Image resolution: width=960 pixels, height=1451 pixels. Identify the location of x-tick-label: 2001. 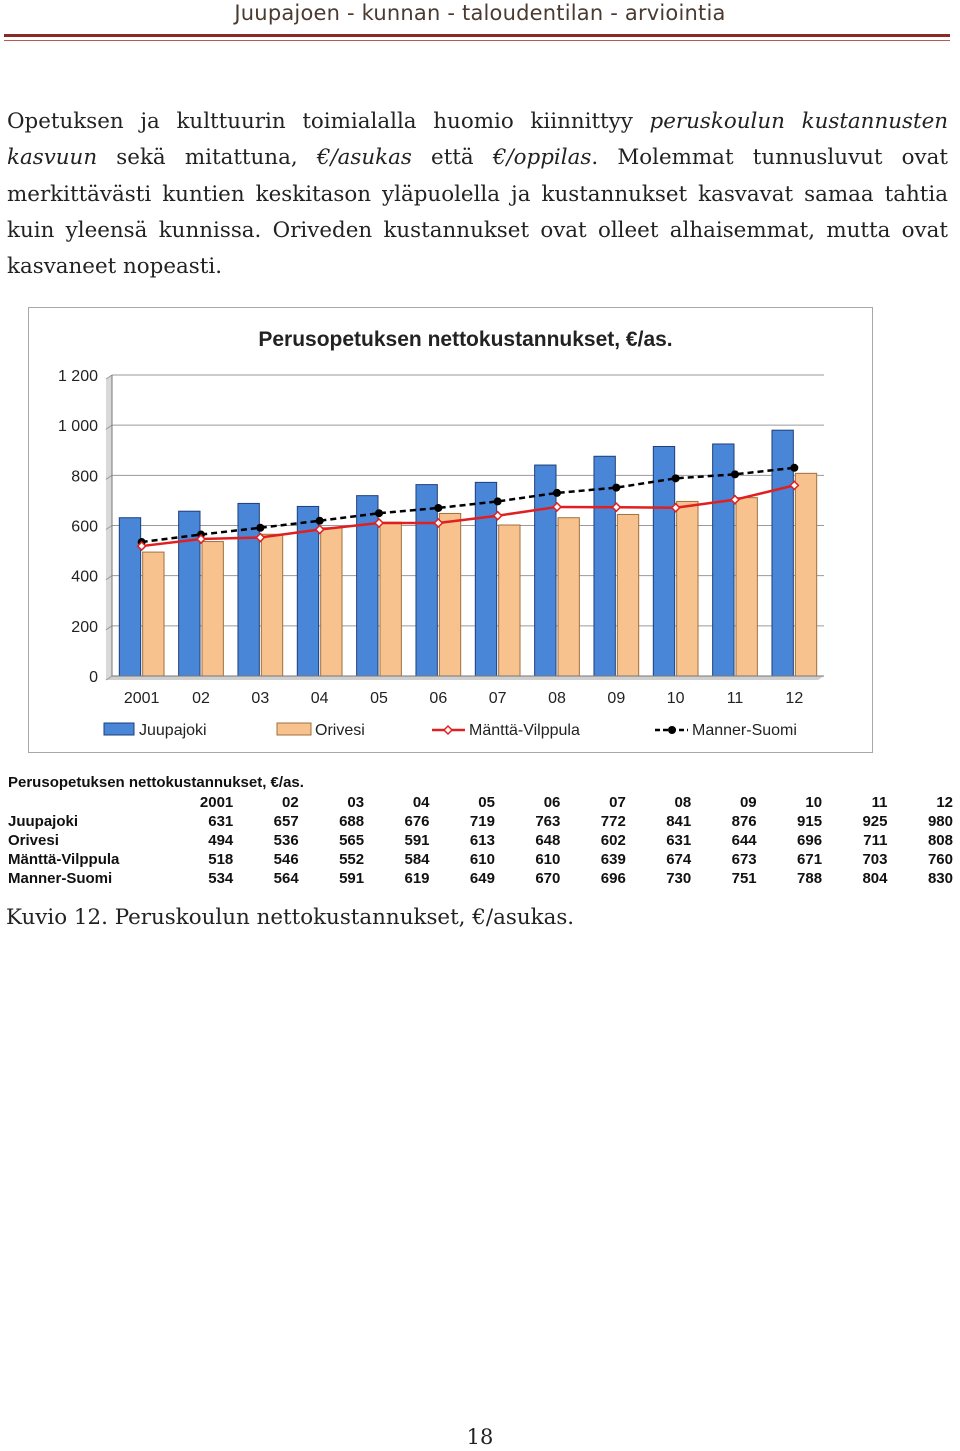
(142, 698).